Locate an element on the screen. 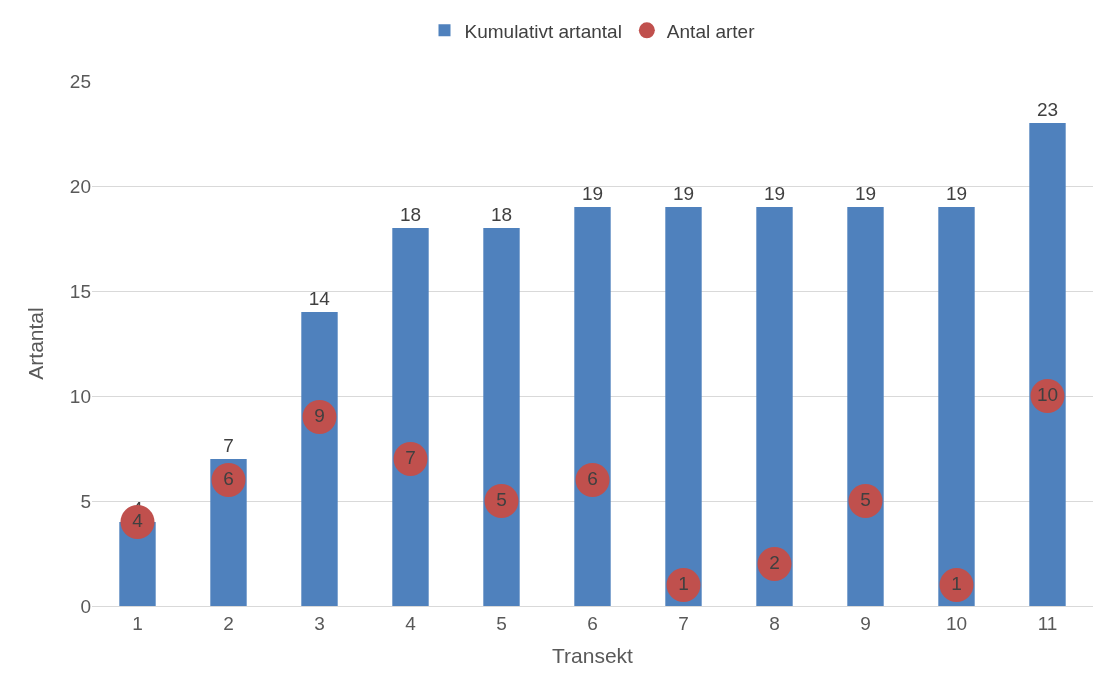 The width and height of the screenshot is (1109, 686). data-label: 10 is located at coordinates (1047, 394).